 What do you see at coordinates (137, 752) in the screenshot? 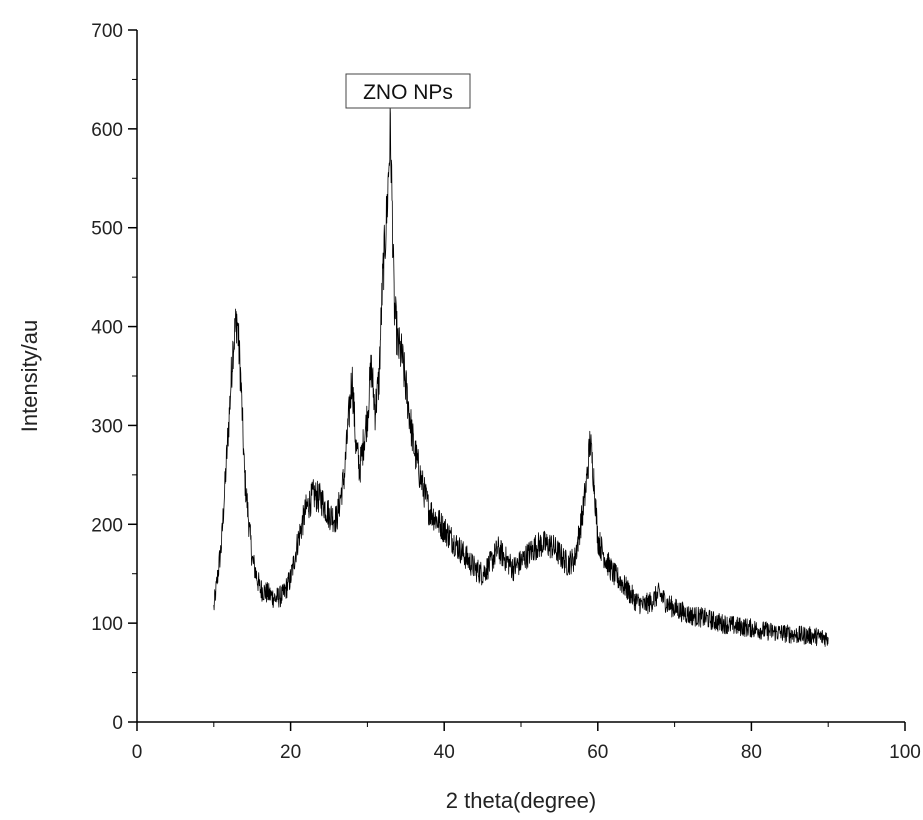
I see `x-tick-label: 0` at bounding box center [137, 752].